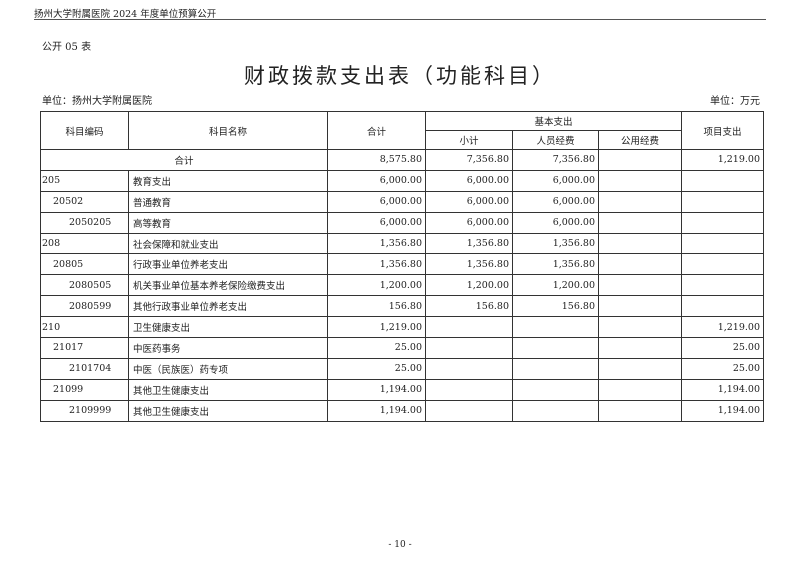 This screenshot has width=800, height=565. What do you see at coordinates (402, 243) in the screenshot?
I see `table-row: 208 社会保障和就业支出 1,356.80 1,356.80 1,356.80` at bounding box center [402, 243].